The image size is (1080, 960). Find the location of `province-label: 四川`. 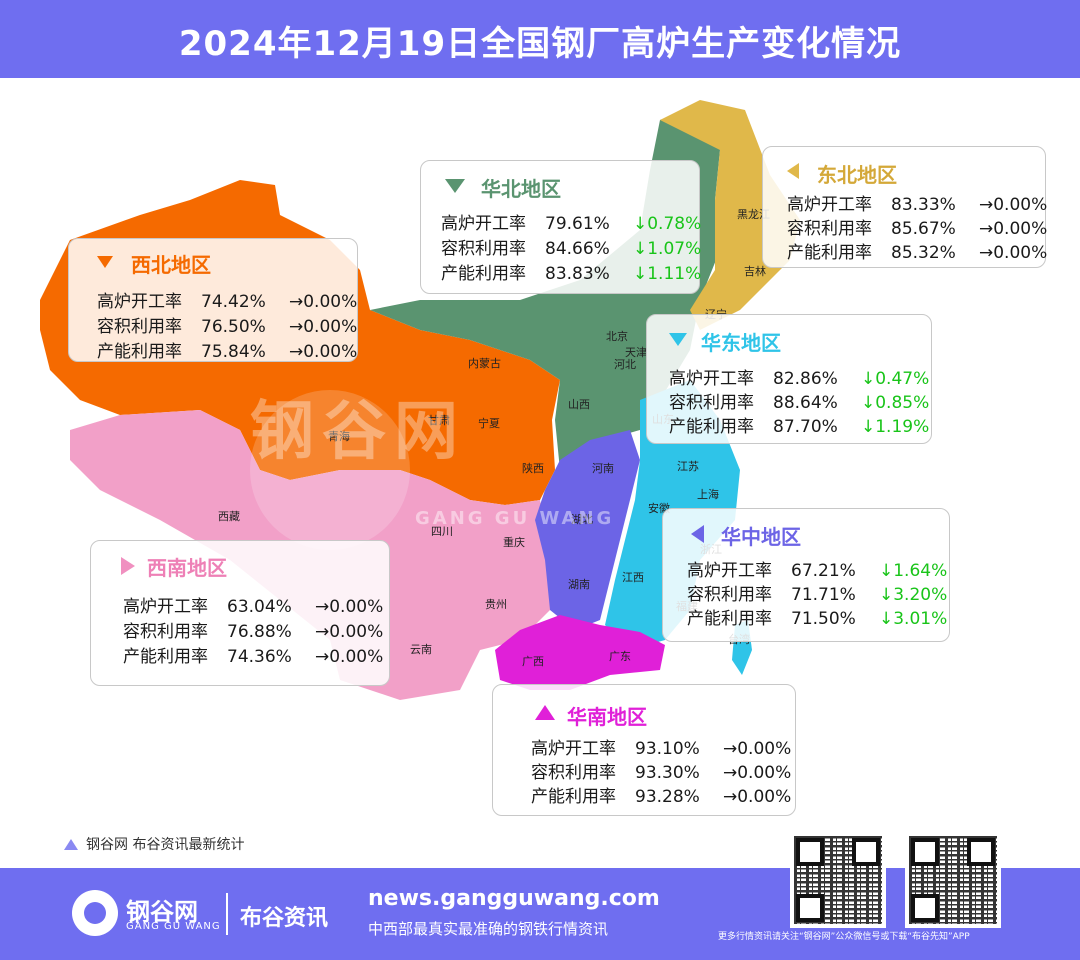

province-label: 四川 is located at coordinates (442, 531).